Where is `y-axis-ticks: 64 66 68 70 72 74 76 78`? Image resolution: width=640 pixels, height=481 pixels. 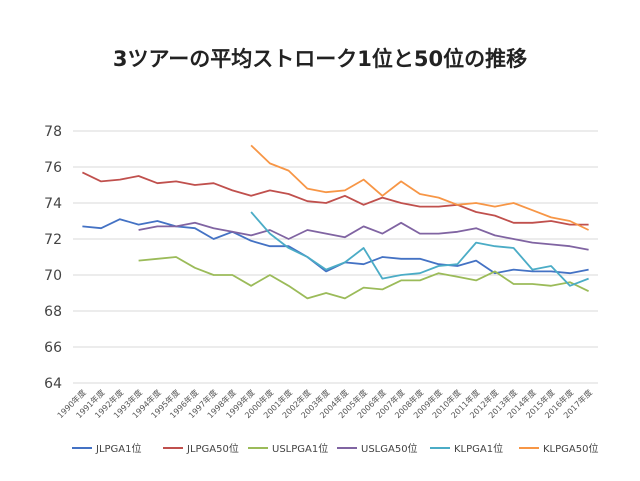 y-axis-ticks: 64 66 68 70 72 74 76 78 is located at coordinates (53, 258).